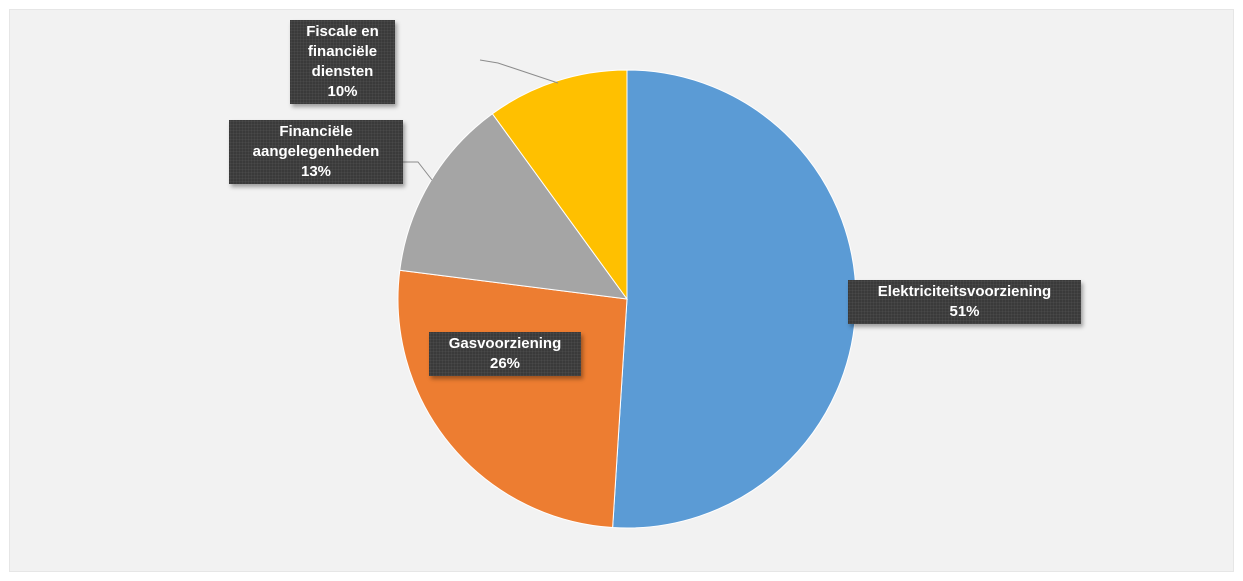 This screenshot has width=1243, height=581. I want to click on leader-line-fiscale-en-financiele-diensten, so click(519, 71).